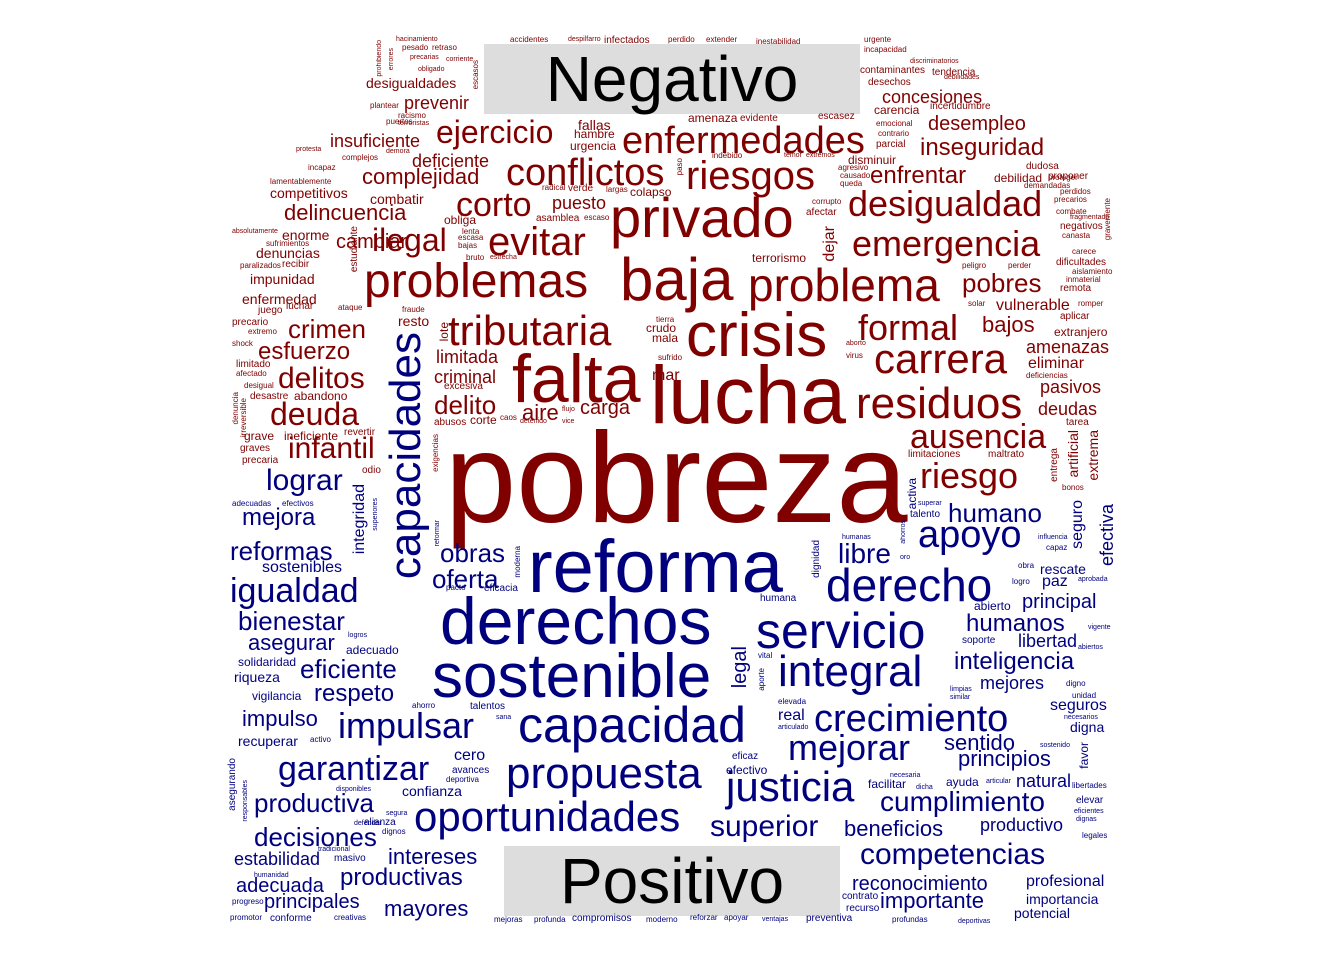  Describe the element at coordinates (910, 919) in the screenshot. I see `pos-word: profundas` at that location.